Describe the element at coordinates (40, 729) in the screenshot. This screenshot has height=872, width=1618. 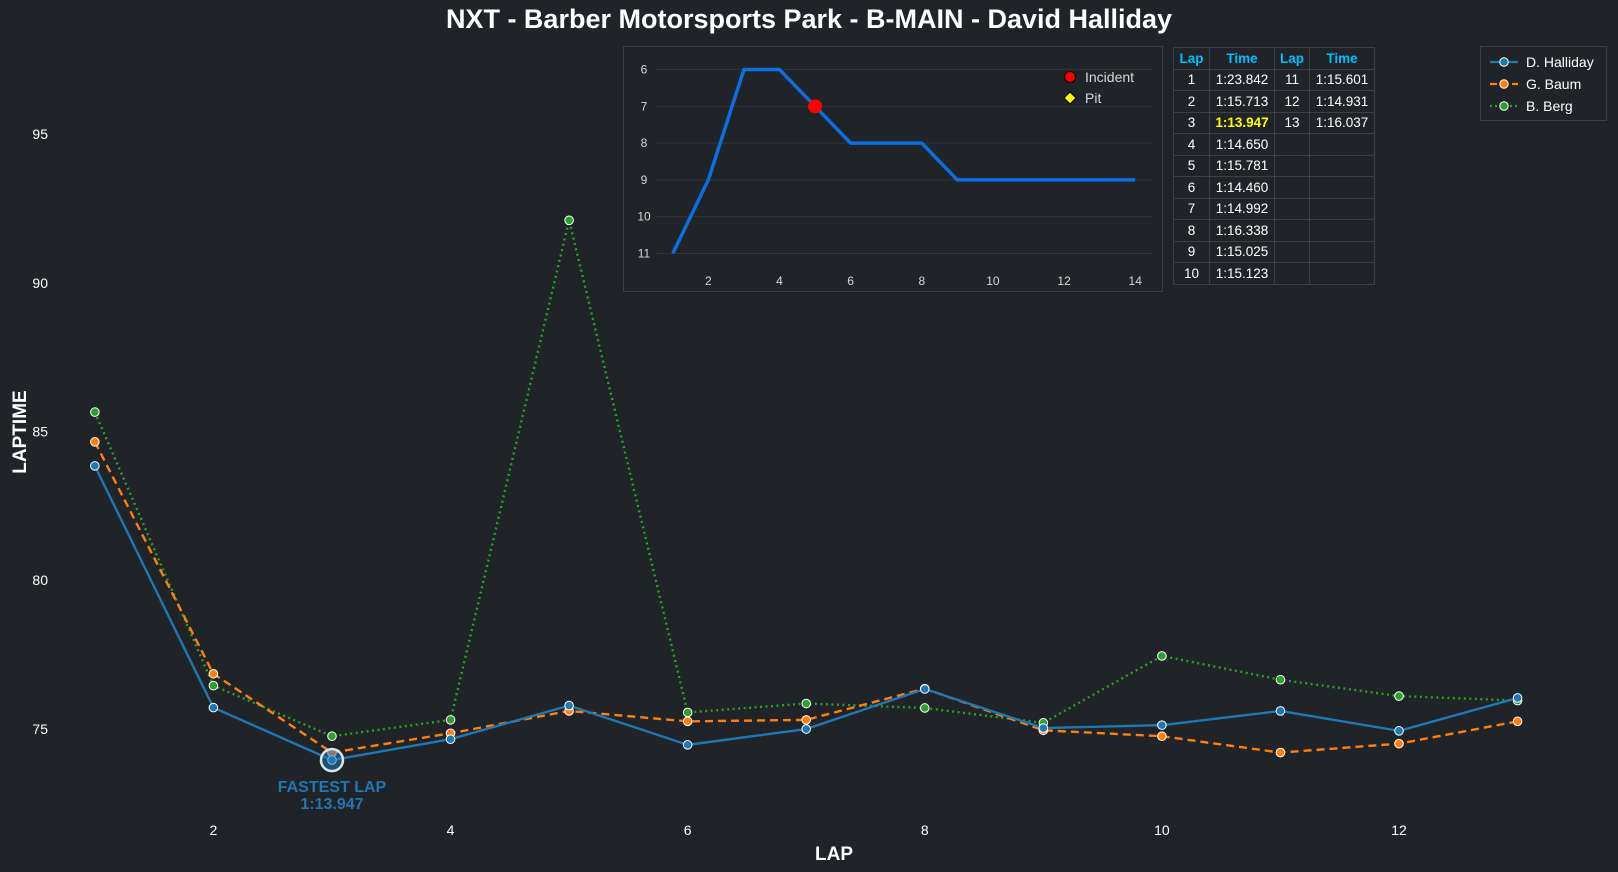
I see `y-tick-label: 75` at that location.